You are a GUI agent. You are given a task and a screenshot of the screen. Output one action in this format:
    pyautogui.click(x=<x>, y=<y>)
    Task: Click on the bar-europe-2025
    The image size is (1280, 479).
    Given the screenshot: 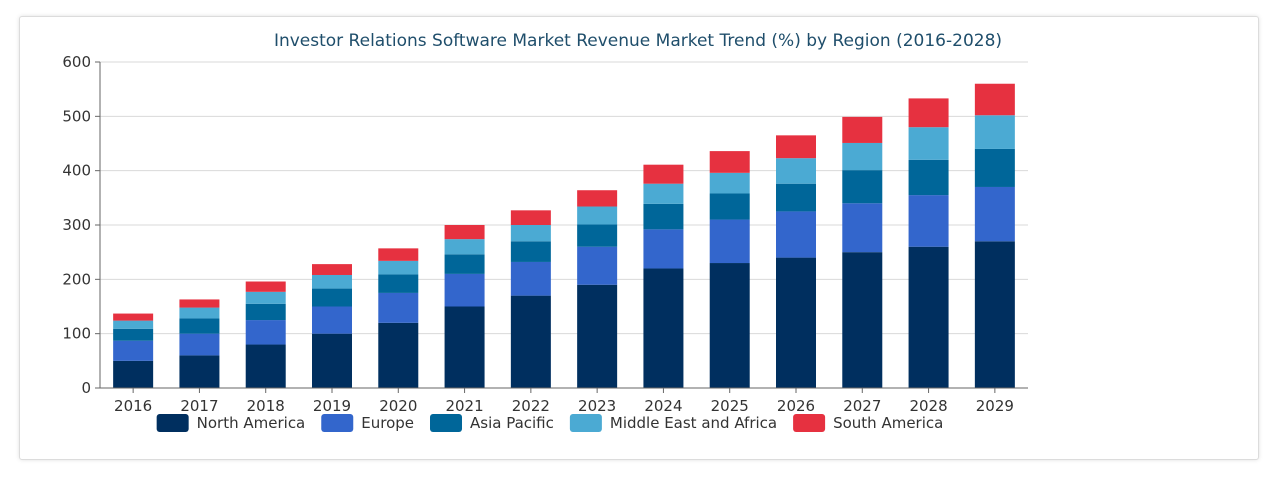 What is the action you would take?
    pyautogui.click(x=729, y=241)
    